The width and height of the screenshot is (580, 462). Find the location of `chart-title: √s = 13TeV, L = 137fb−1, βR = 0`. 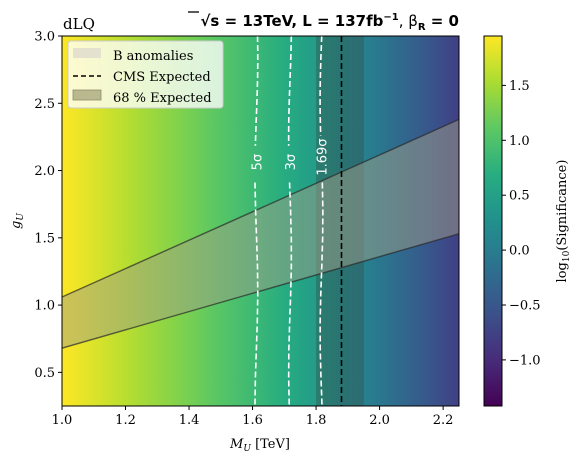

chart-title: √s = 13TeV, L = 137fb−1, βR = 0 is located at coordinates (329, 22).